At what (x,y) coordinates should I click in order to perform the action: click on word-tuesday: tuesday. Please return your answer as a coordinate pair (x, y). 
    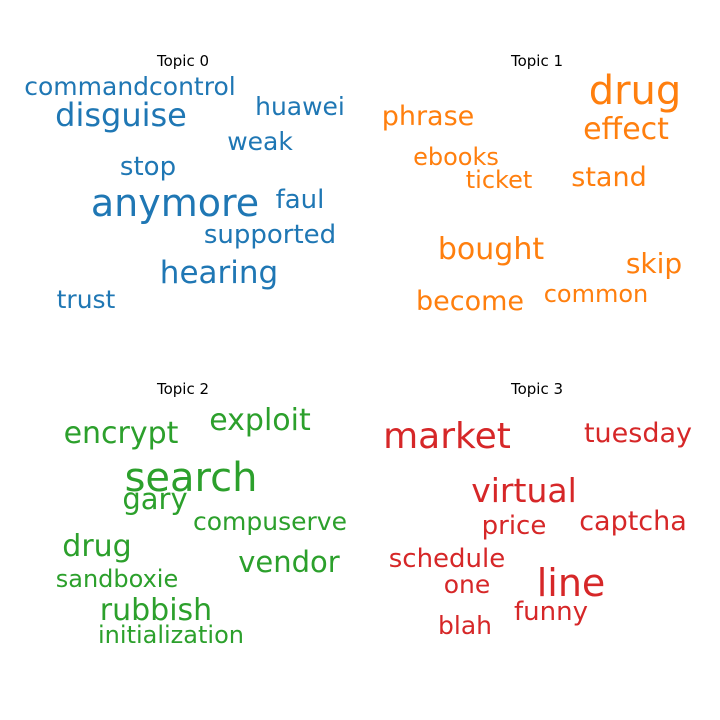
    Looking at the image, I should click on (638, 433).